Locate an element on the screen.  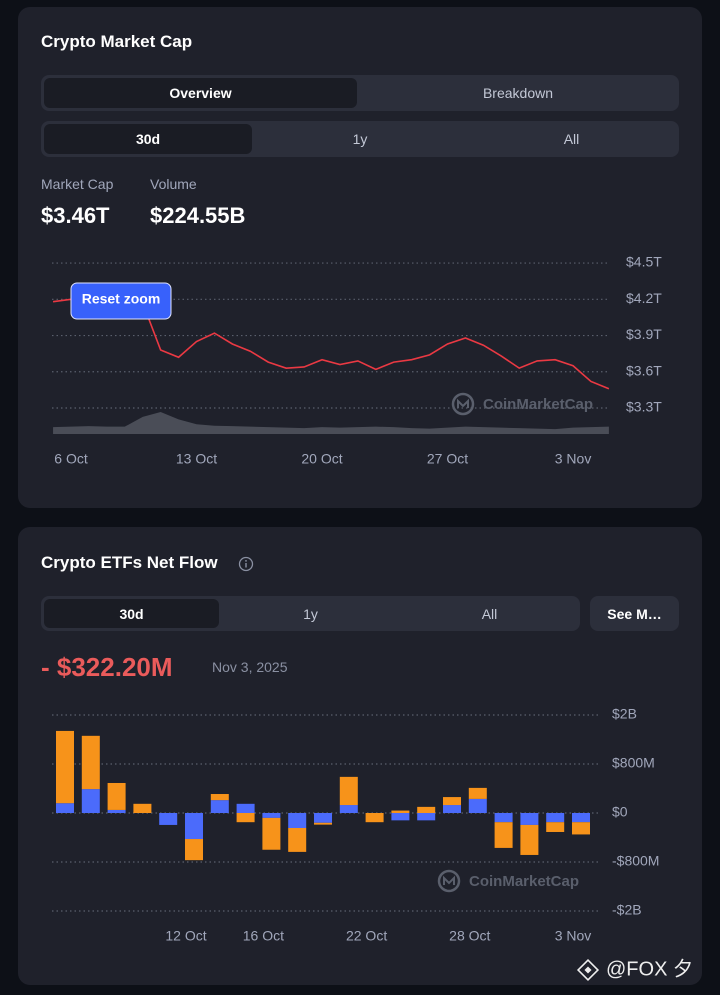
y-tick-label: $2B is located at coordinates (624, 714).